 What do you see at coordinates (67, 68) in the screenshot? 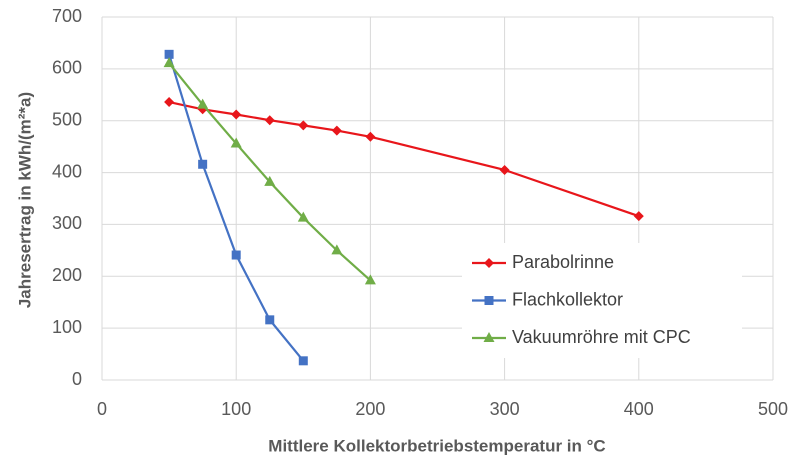
I see `y-tick-label: 600` at bounding box center [67, 68].